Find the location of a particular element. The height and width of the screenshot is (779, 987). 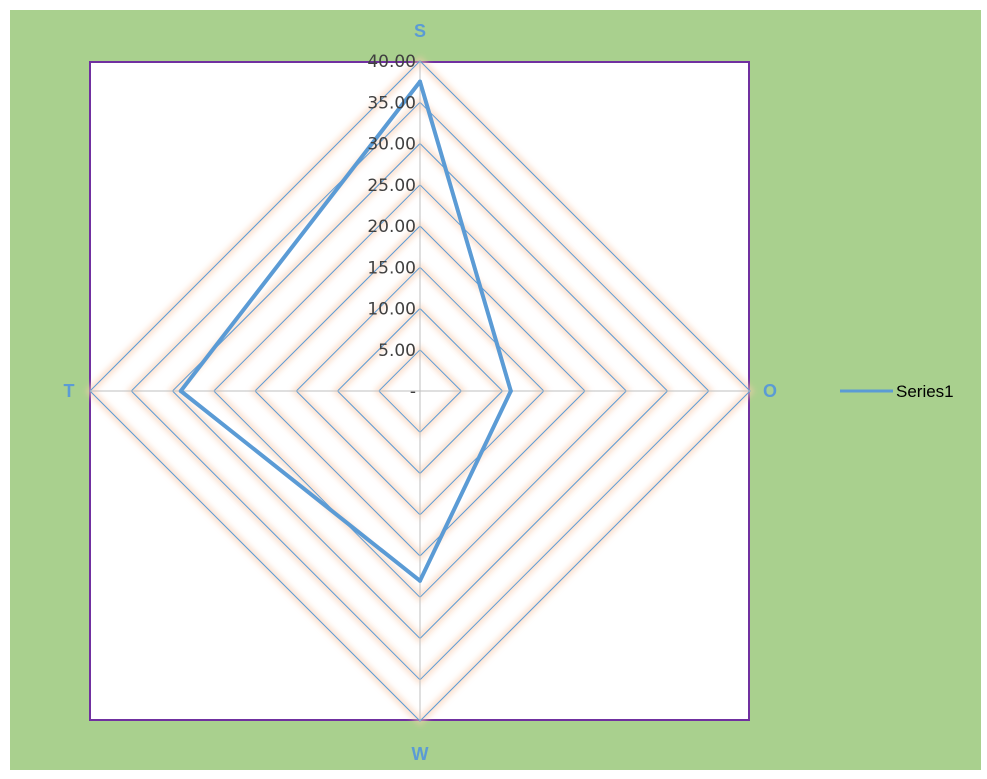

category-label-W: W is located at coordinates (420, 754).